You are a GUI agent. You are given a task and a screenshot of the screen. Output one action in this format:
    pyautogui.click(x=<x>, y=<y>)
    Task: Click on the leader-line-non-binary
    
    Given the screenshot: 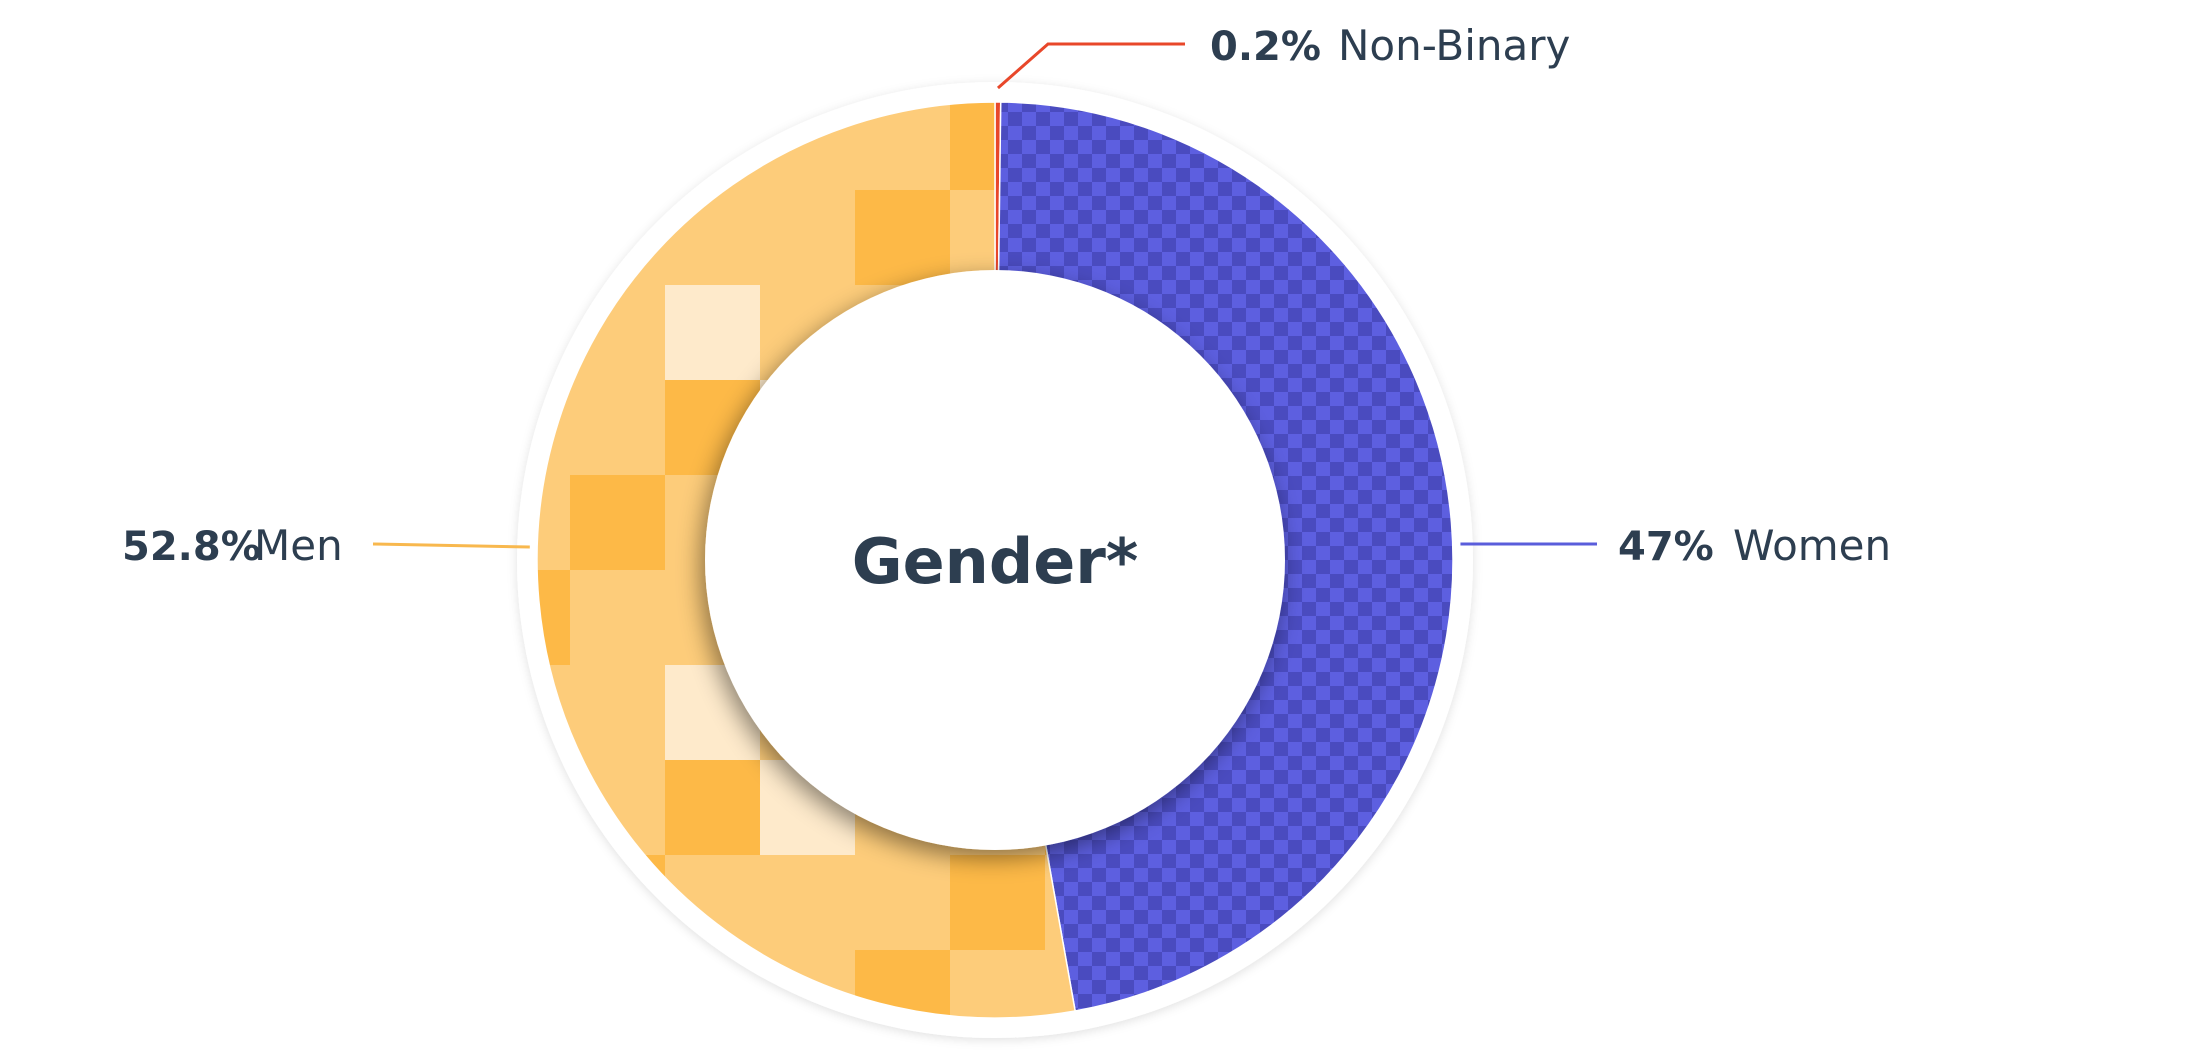 What is the action you would take?
    pyautogui.click(x=1090, y=66)
    